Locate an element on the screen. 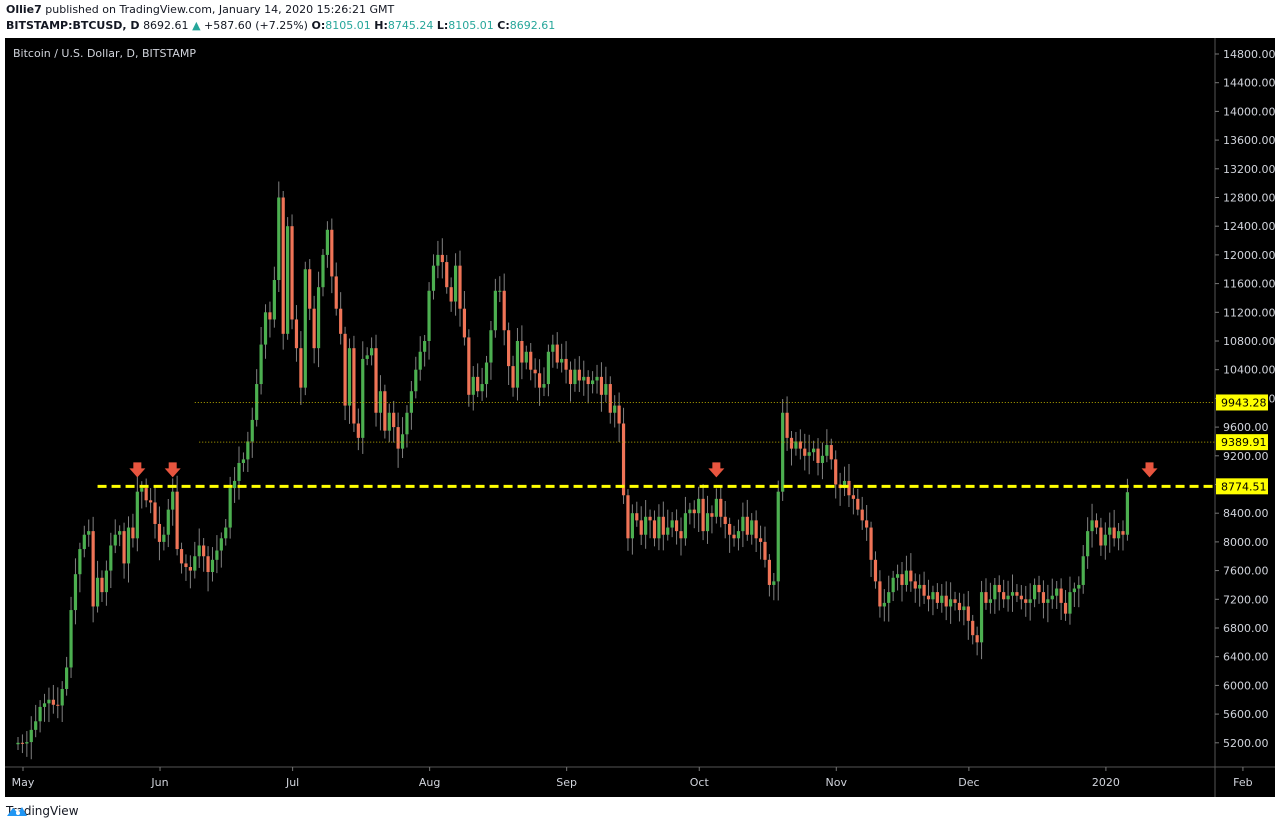 The height and width of the screenshot is (829, 1280). ohlc-low: L:8105.01 is located at coordinates (465, 25).